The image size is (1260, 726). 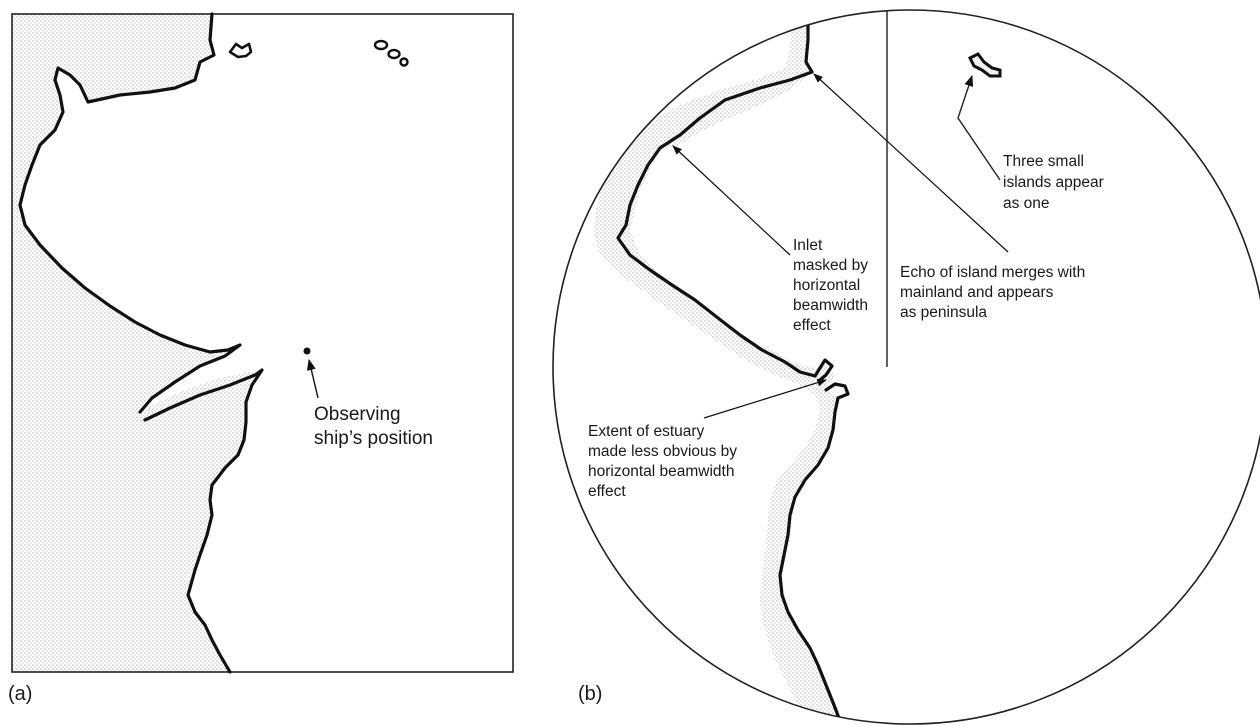 I want to click on inlet-masked-line-1: Inlet, so click(x=808, y=245).